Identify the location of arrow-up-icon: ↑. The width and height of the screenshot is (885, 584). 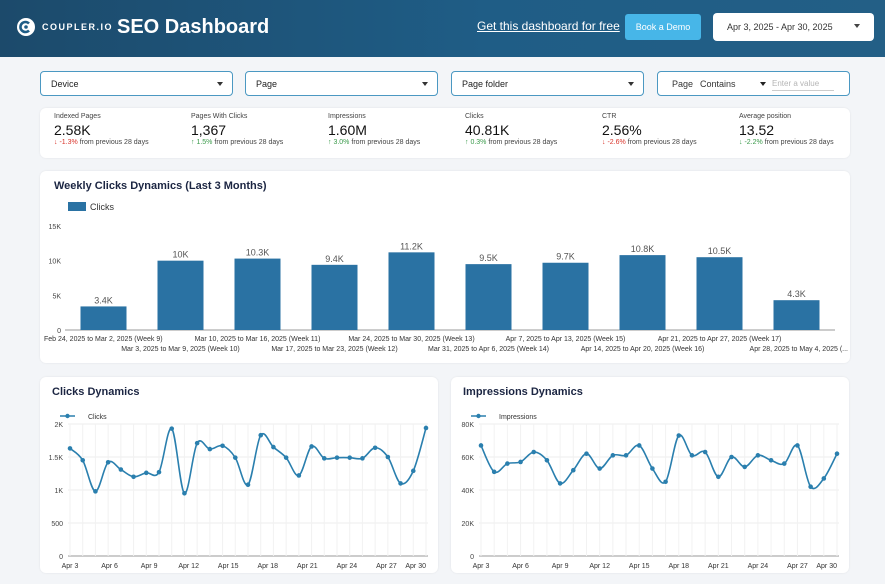
(330, 142).